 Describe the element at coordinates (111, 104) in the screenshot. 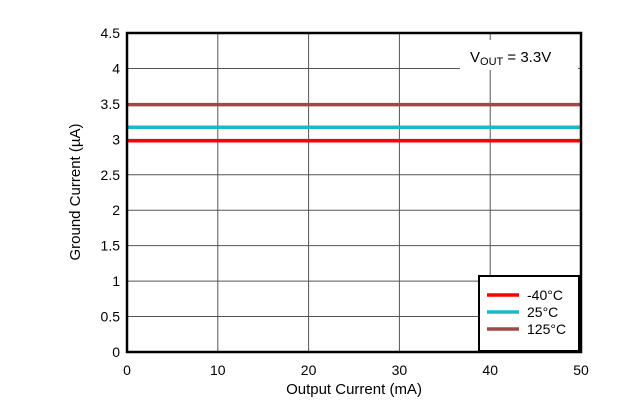

I see `y-tick-label: 3.5` at that location.